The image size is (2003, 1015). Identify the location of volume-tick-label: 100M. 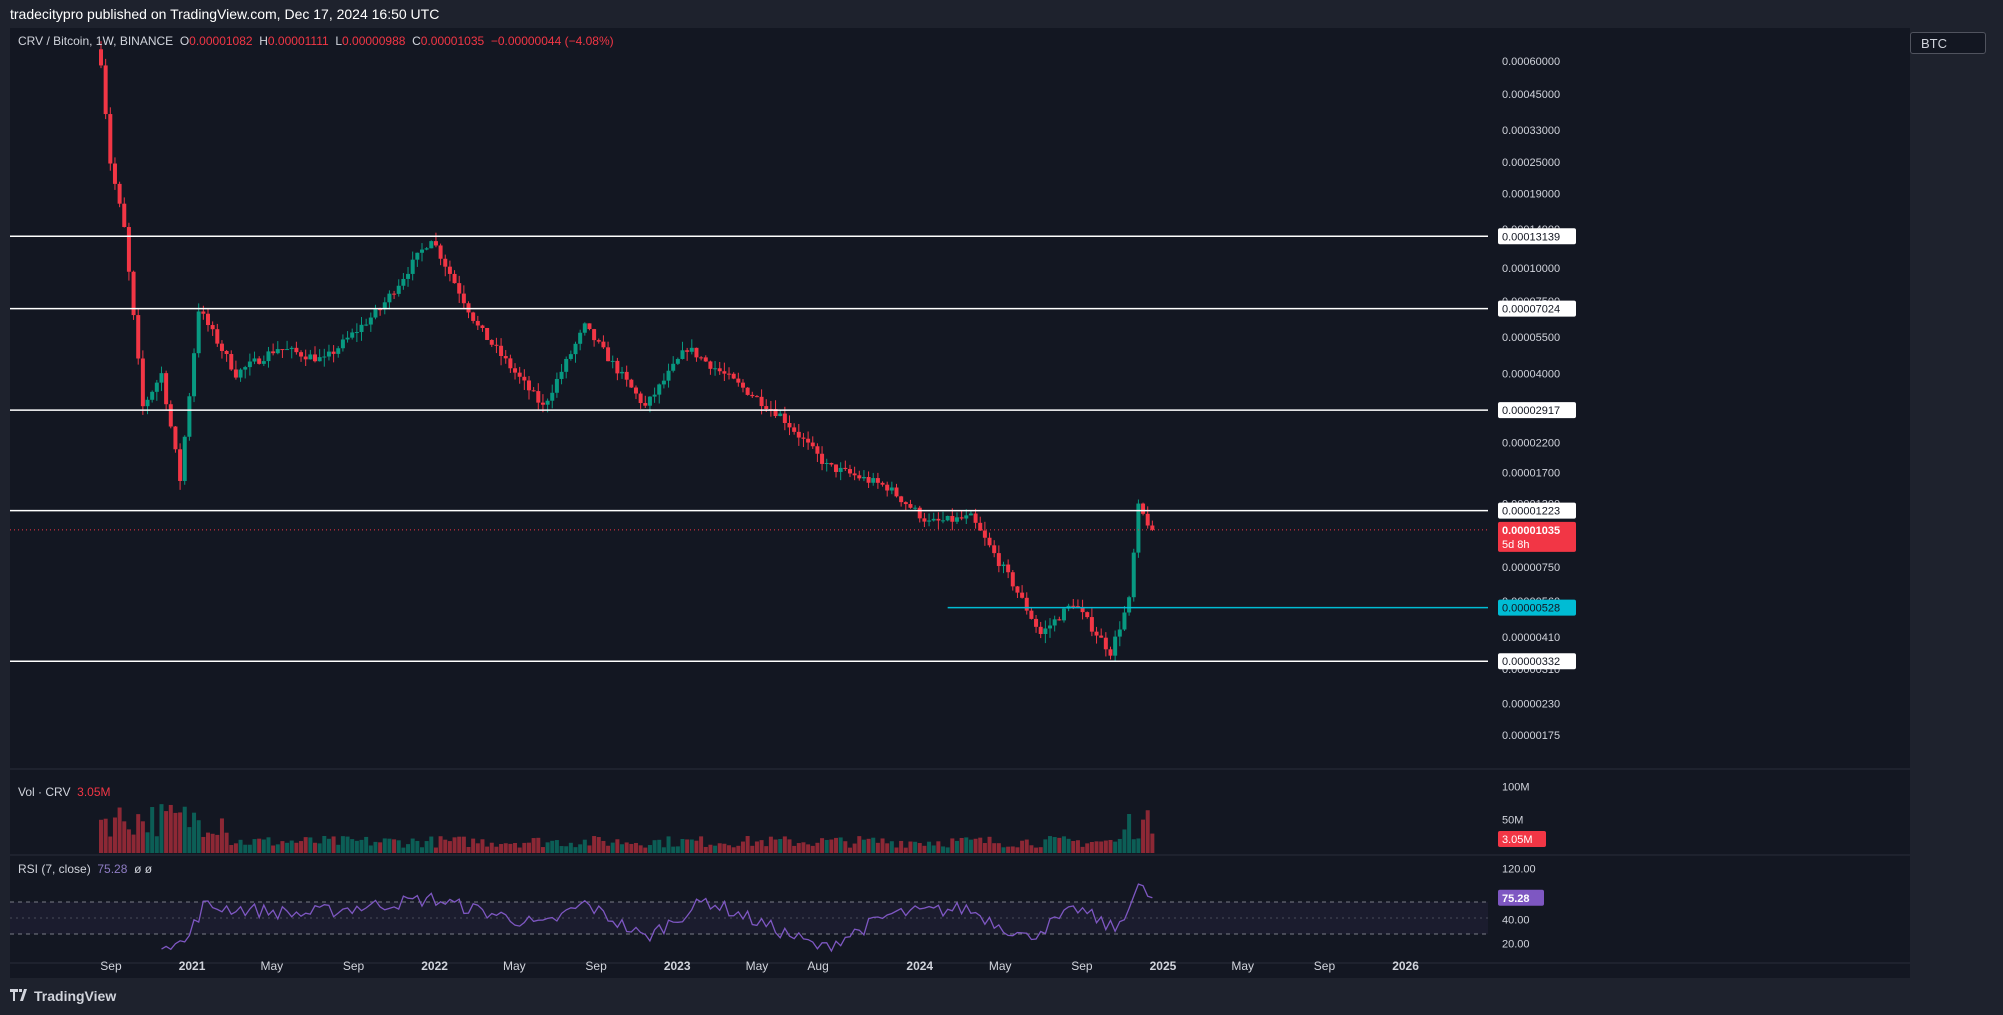
(1516, 787).